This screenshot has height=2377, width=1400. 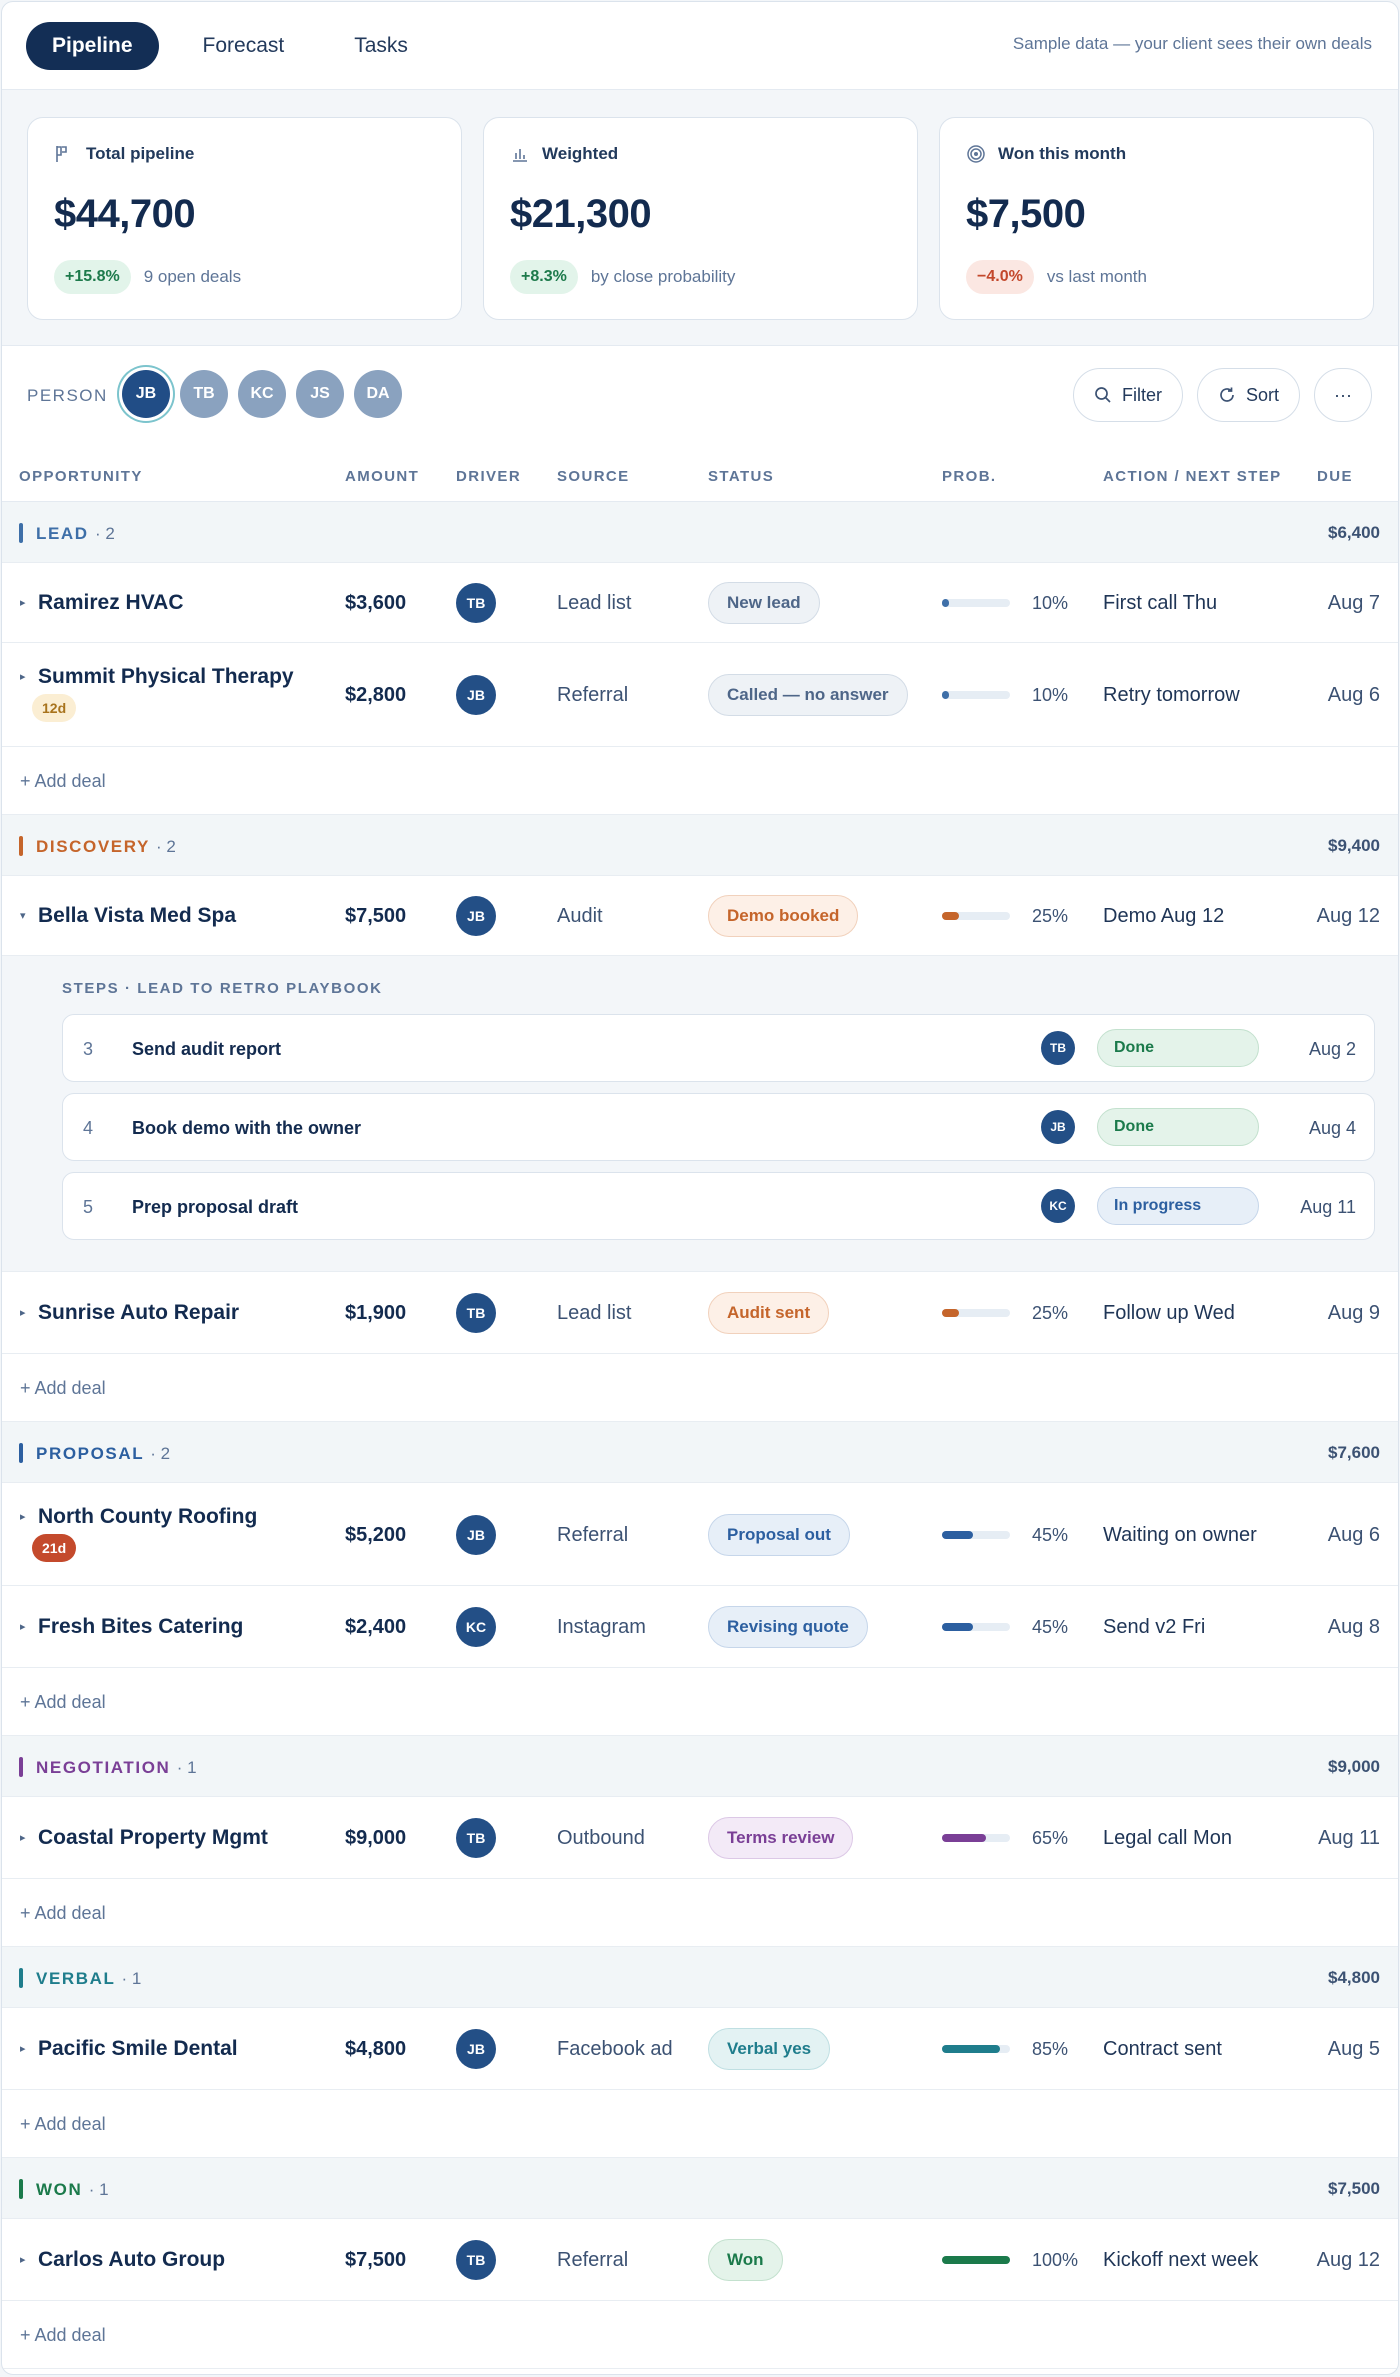 I want to click on step-item: 5 Prep proposal draft KC In progress Aug 11, so click(x=718, y=1206).